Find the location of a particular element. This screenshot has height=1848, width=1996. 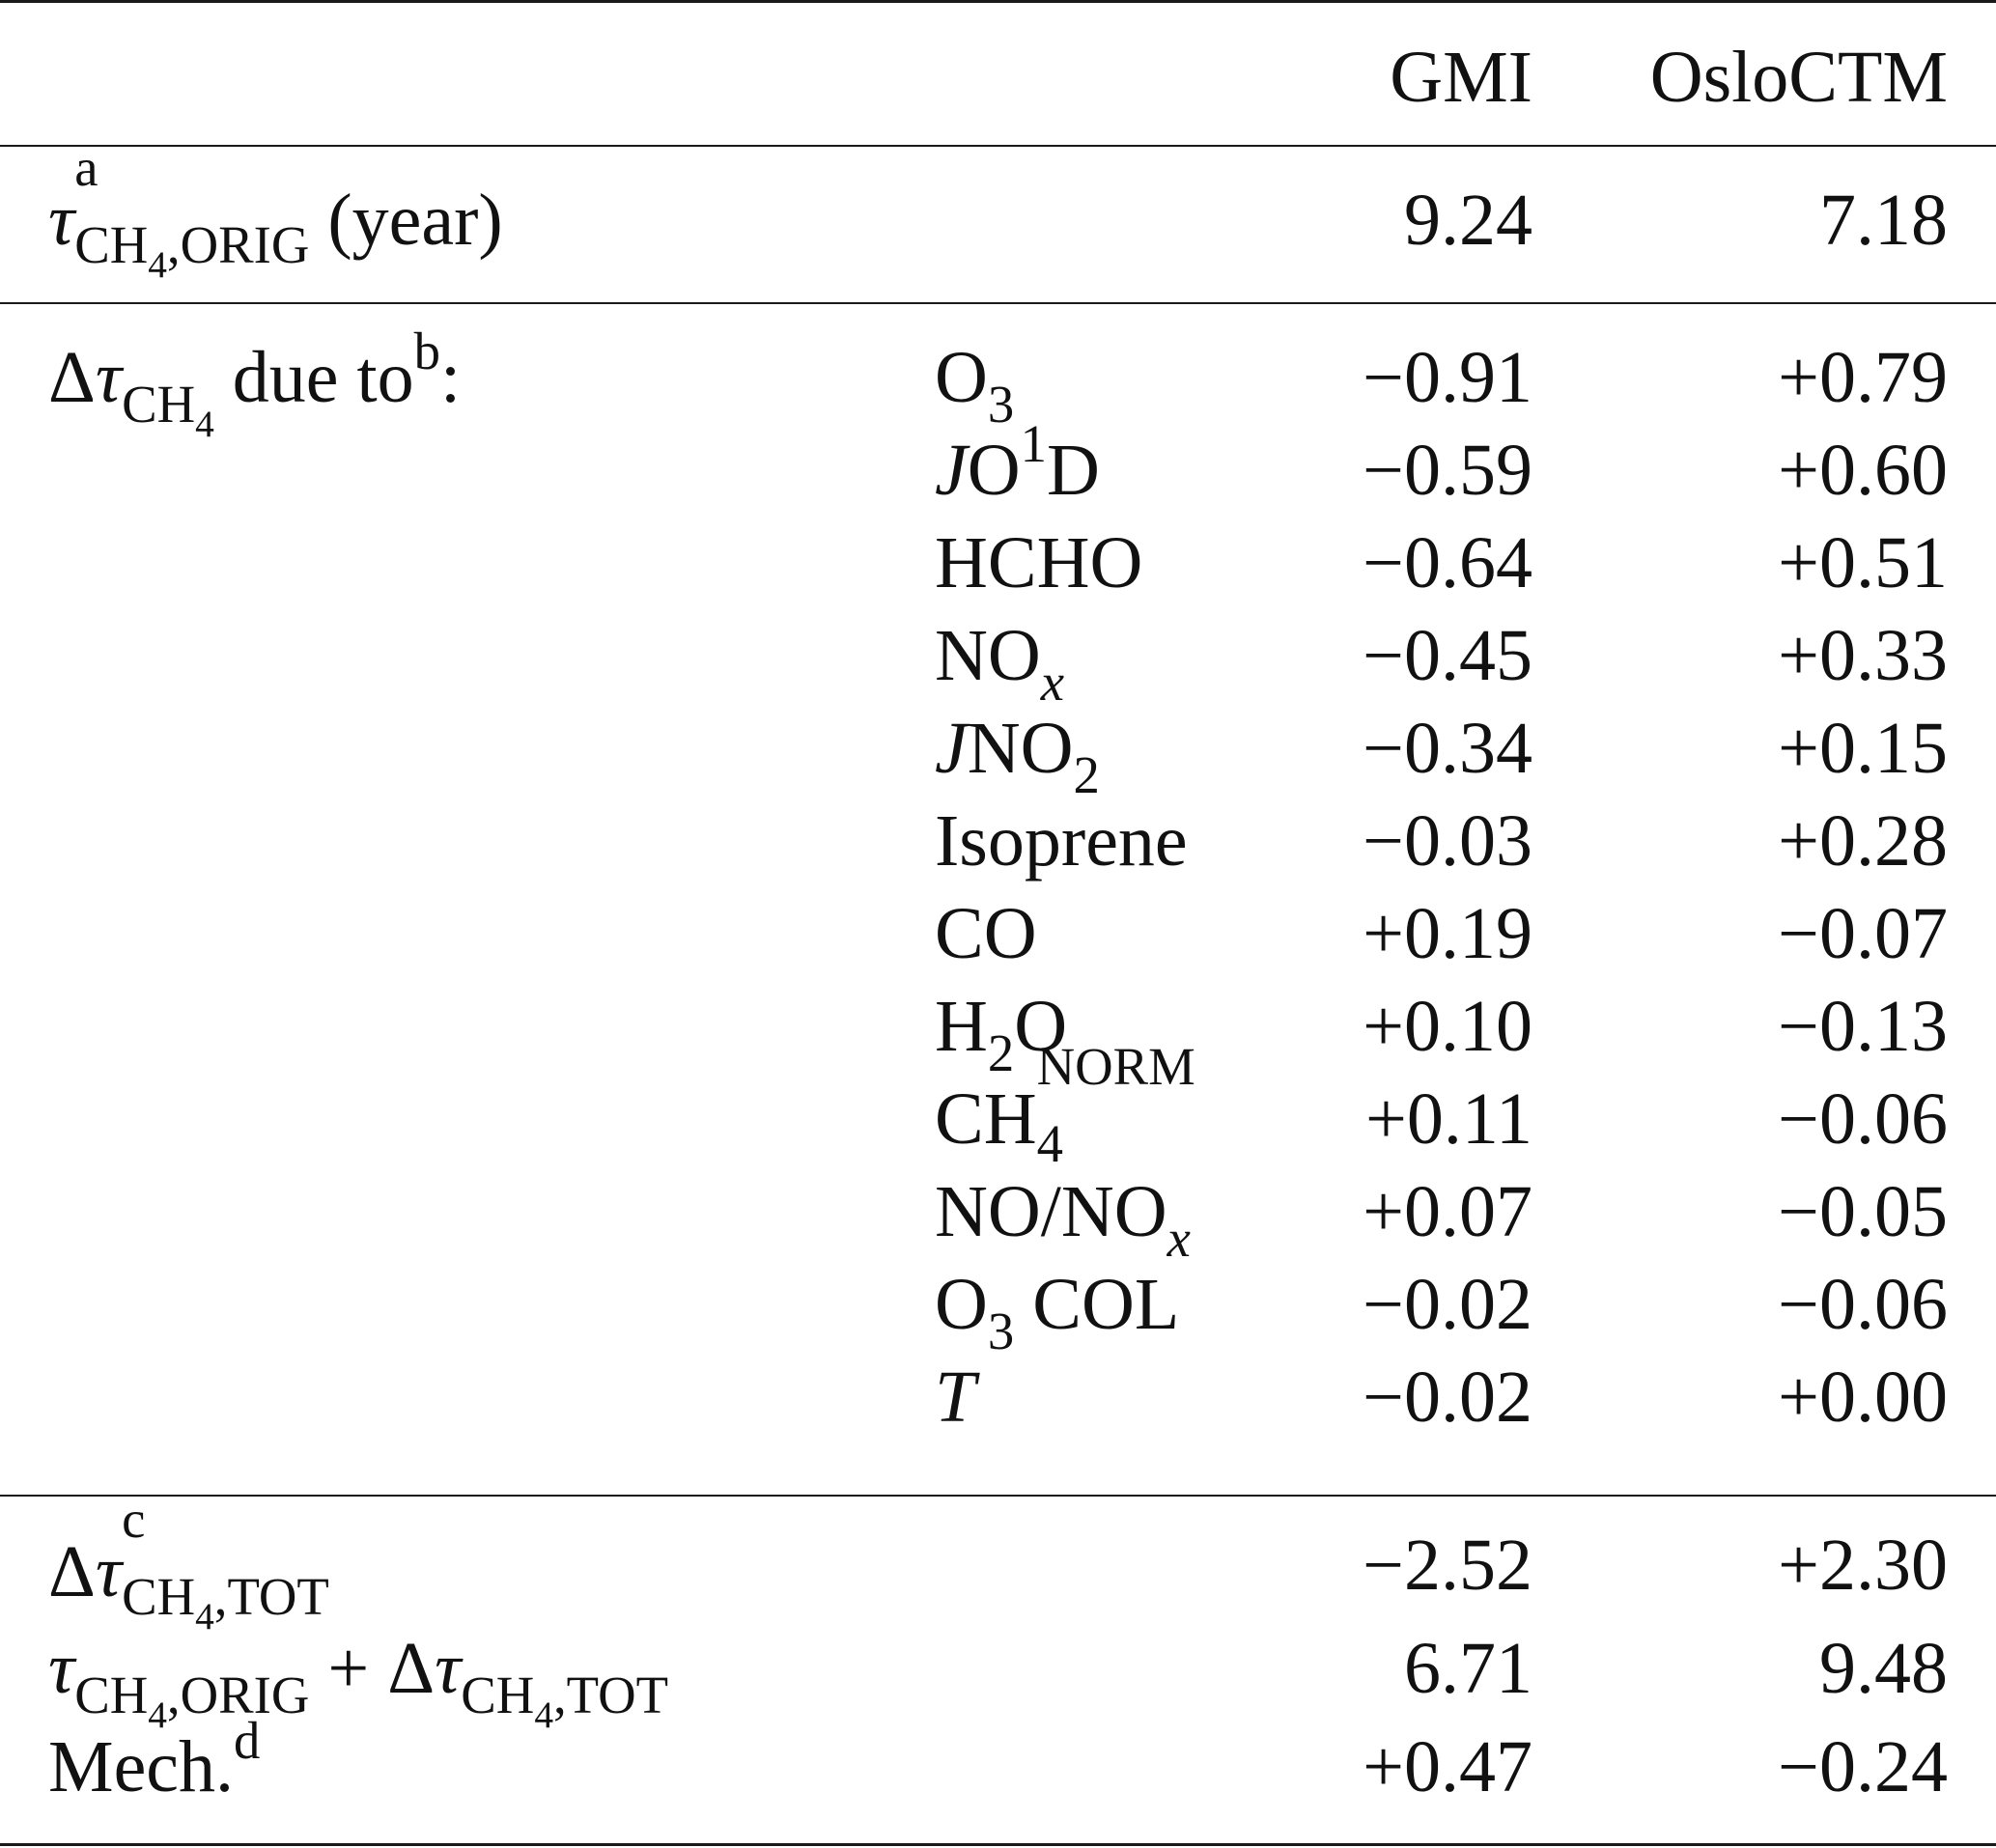

factor-jno2: JNO2 is located at coordinates (1017, 756).